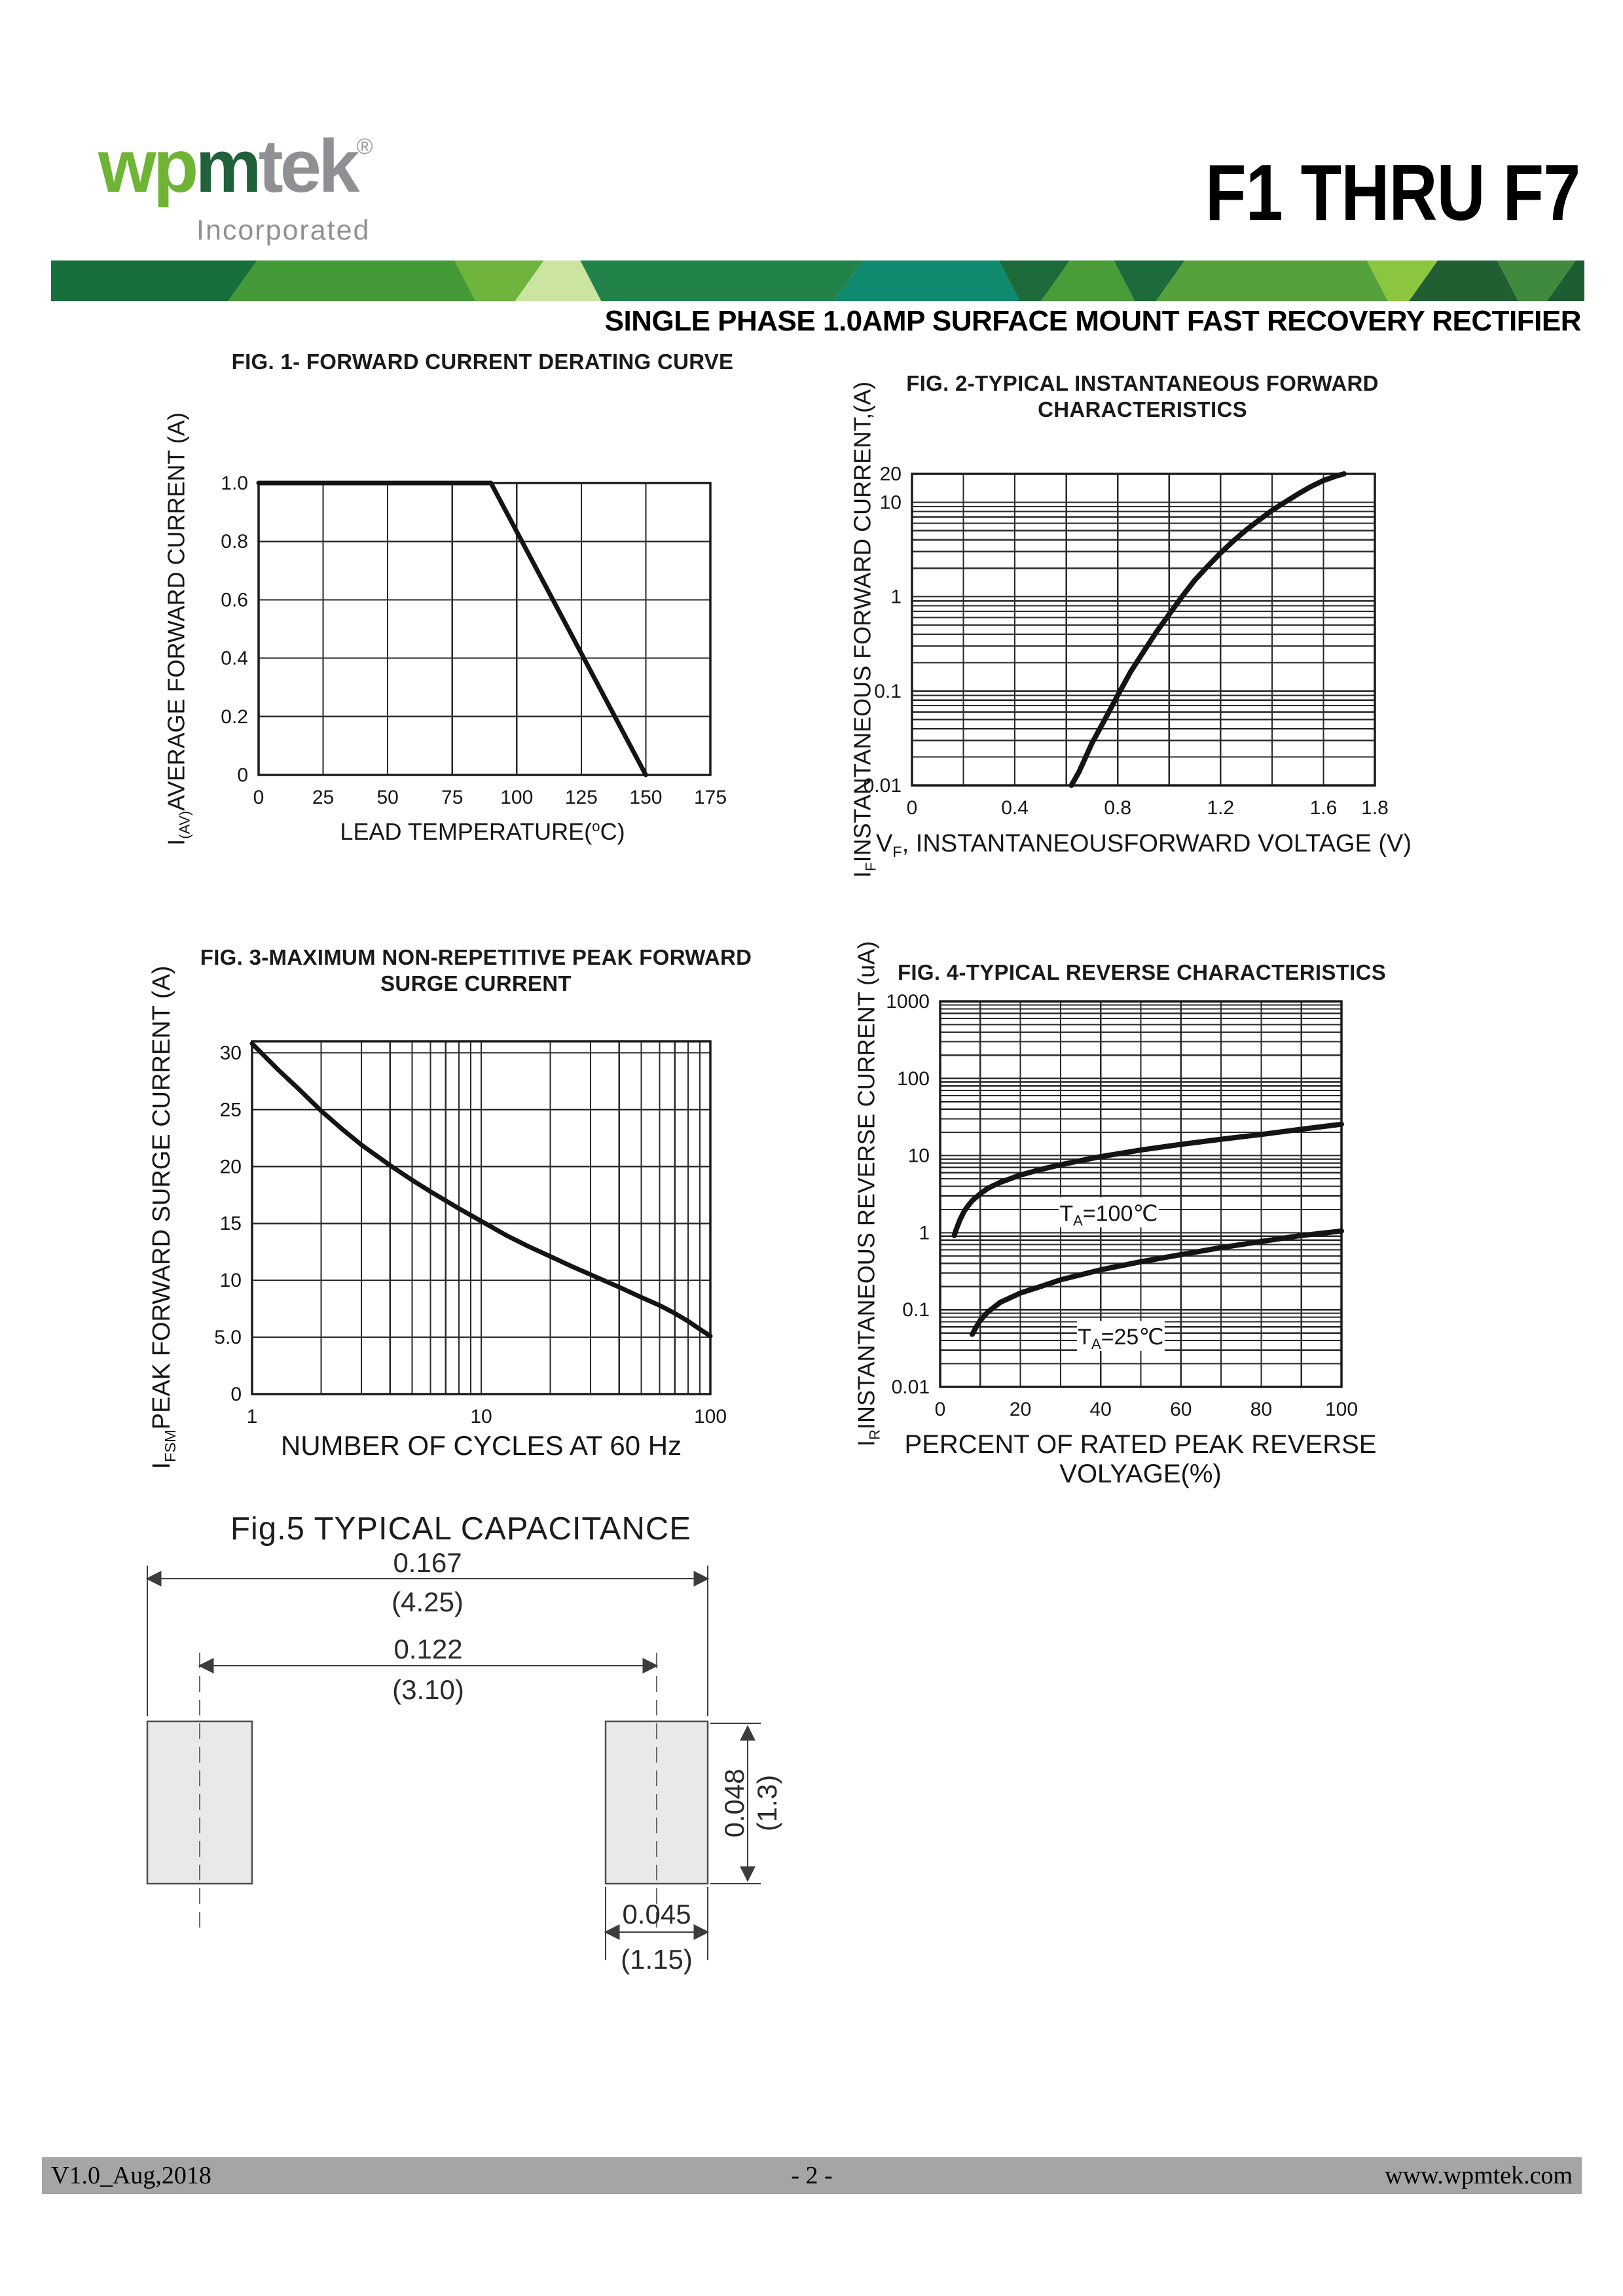 This screenshot has width=1623, height=2296. What do you see at coordinates (863, 629) in the screenshot?
I see `fig2-y-axis-label: IFINSTANTANEOUS FORWARD CURRENT,(A)` at bounding box center [863, 629].